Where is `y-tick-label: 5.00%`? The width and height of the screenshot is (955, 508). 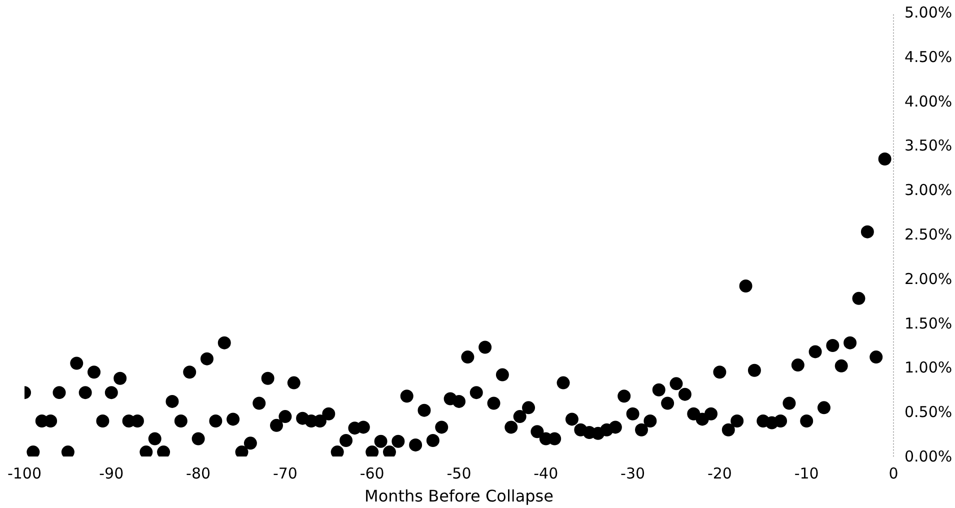
y-tick-label: 5.00% is located at coordinates (928, 13).